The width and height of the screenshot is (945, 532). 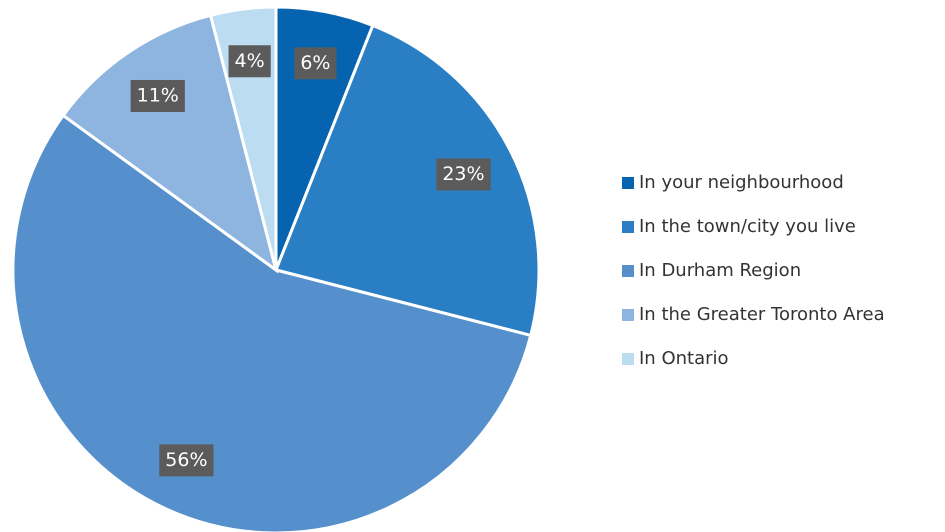 What do you see at coordinates (762, 314) in the screenshot?
I see `legend-label: In the Greater Toronto Area` at bounding box center [762, 314].